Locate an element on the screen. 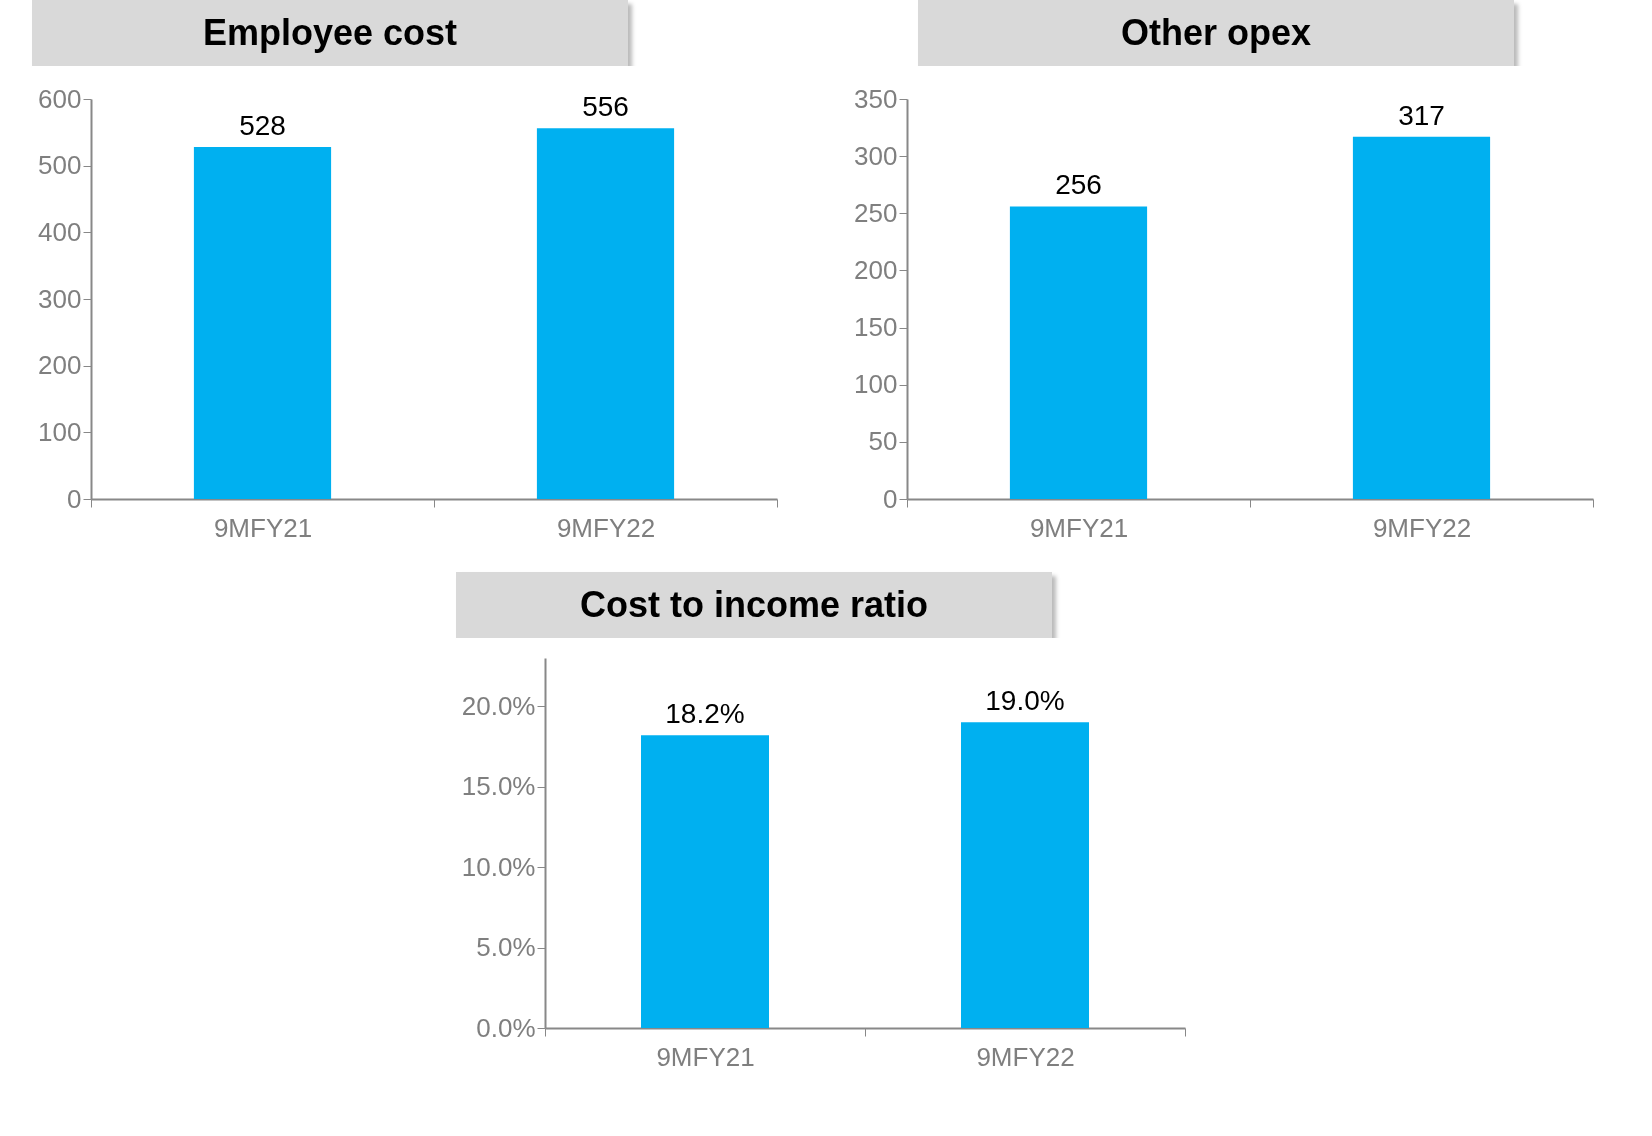 This screenshot has width=1652, height=1136. y-tick-label: 400 is located at coordinates (60, 231).